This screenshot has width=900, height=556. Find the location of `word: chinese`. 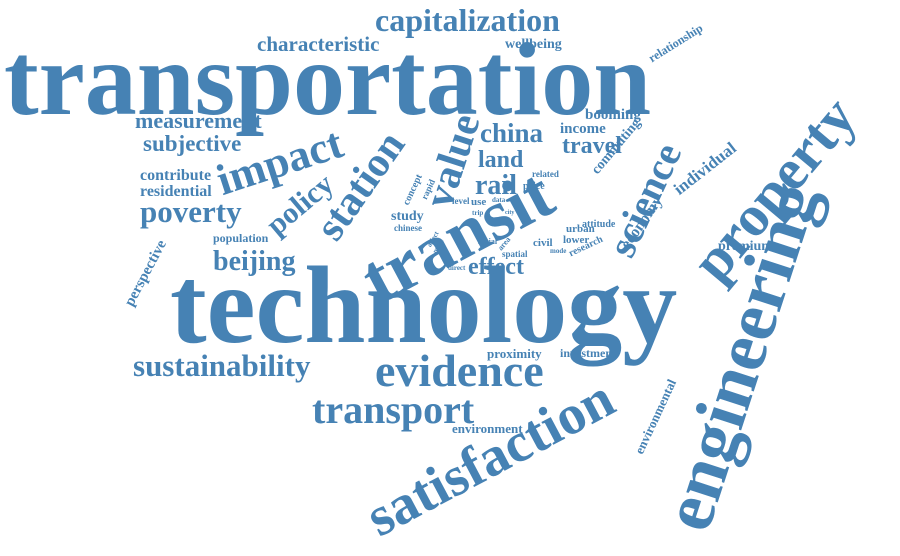

word: chinese is located at coordinates (408, 228).